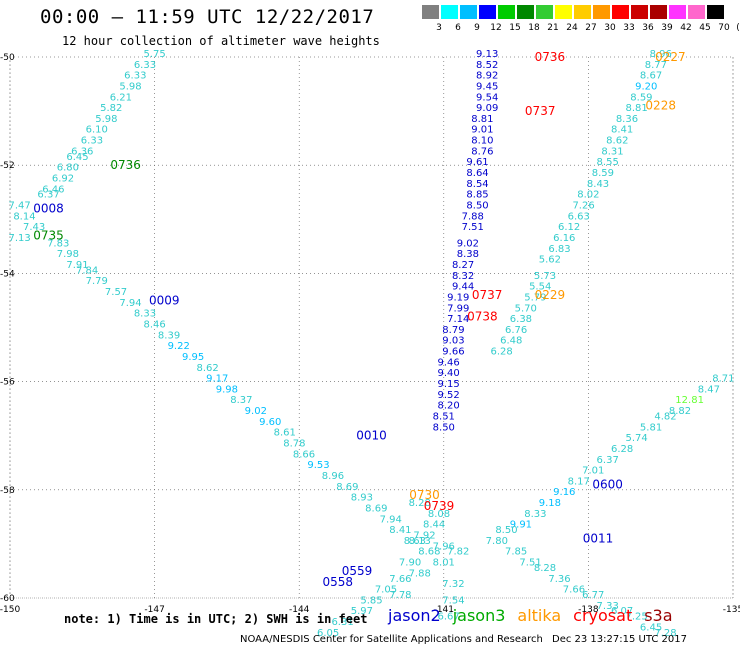  What do you see at coordinates (87, 270) in the screenshot?
I see `swh-value-label: 7.84` at bounding box center [87, 270].